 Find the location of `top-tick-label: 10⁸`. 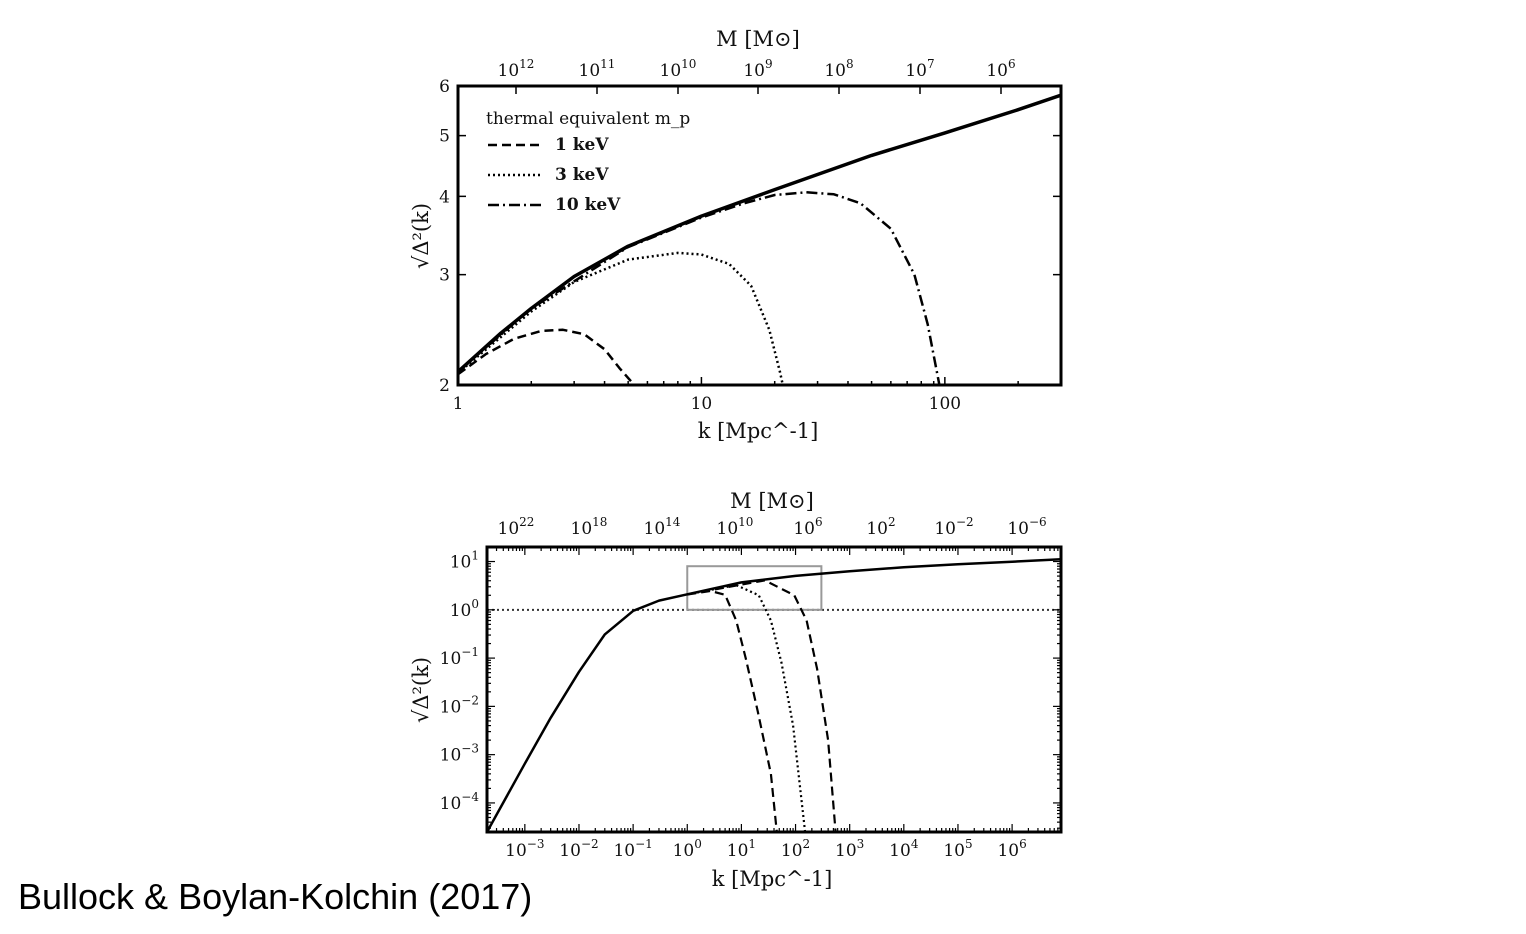

top-tick-label: 10⁸ is located at coordinates (838, 69).